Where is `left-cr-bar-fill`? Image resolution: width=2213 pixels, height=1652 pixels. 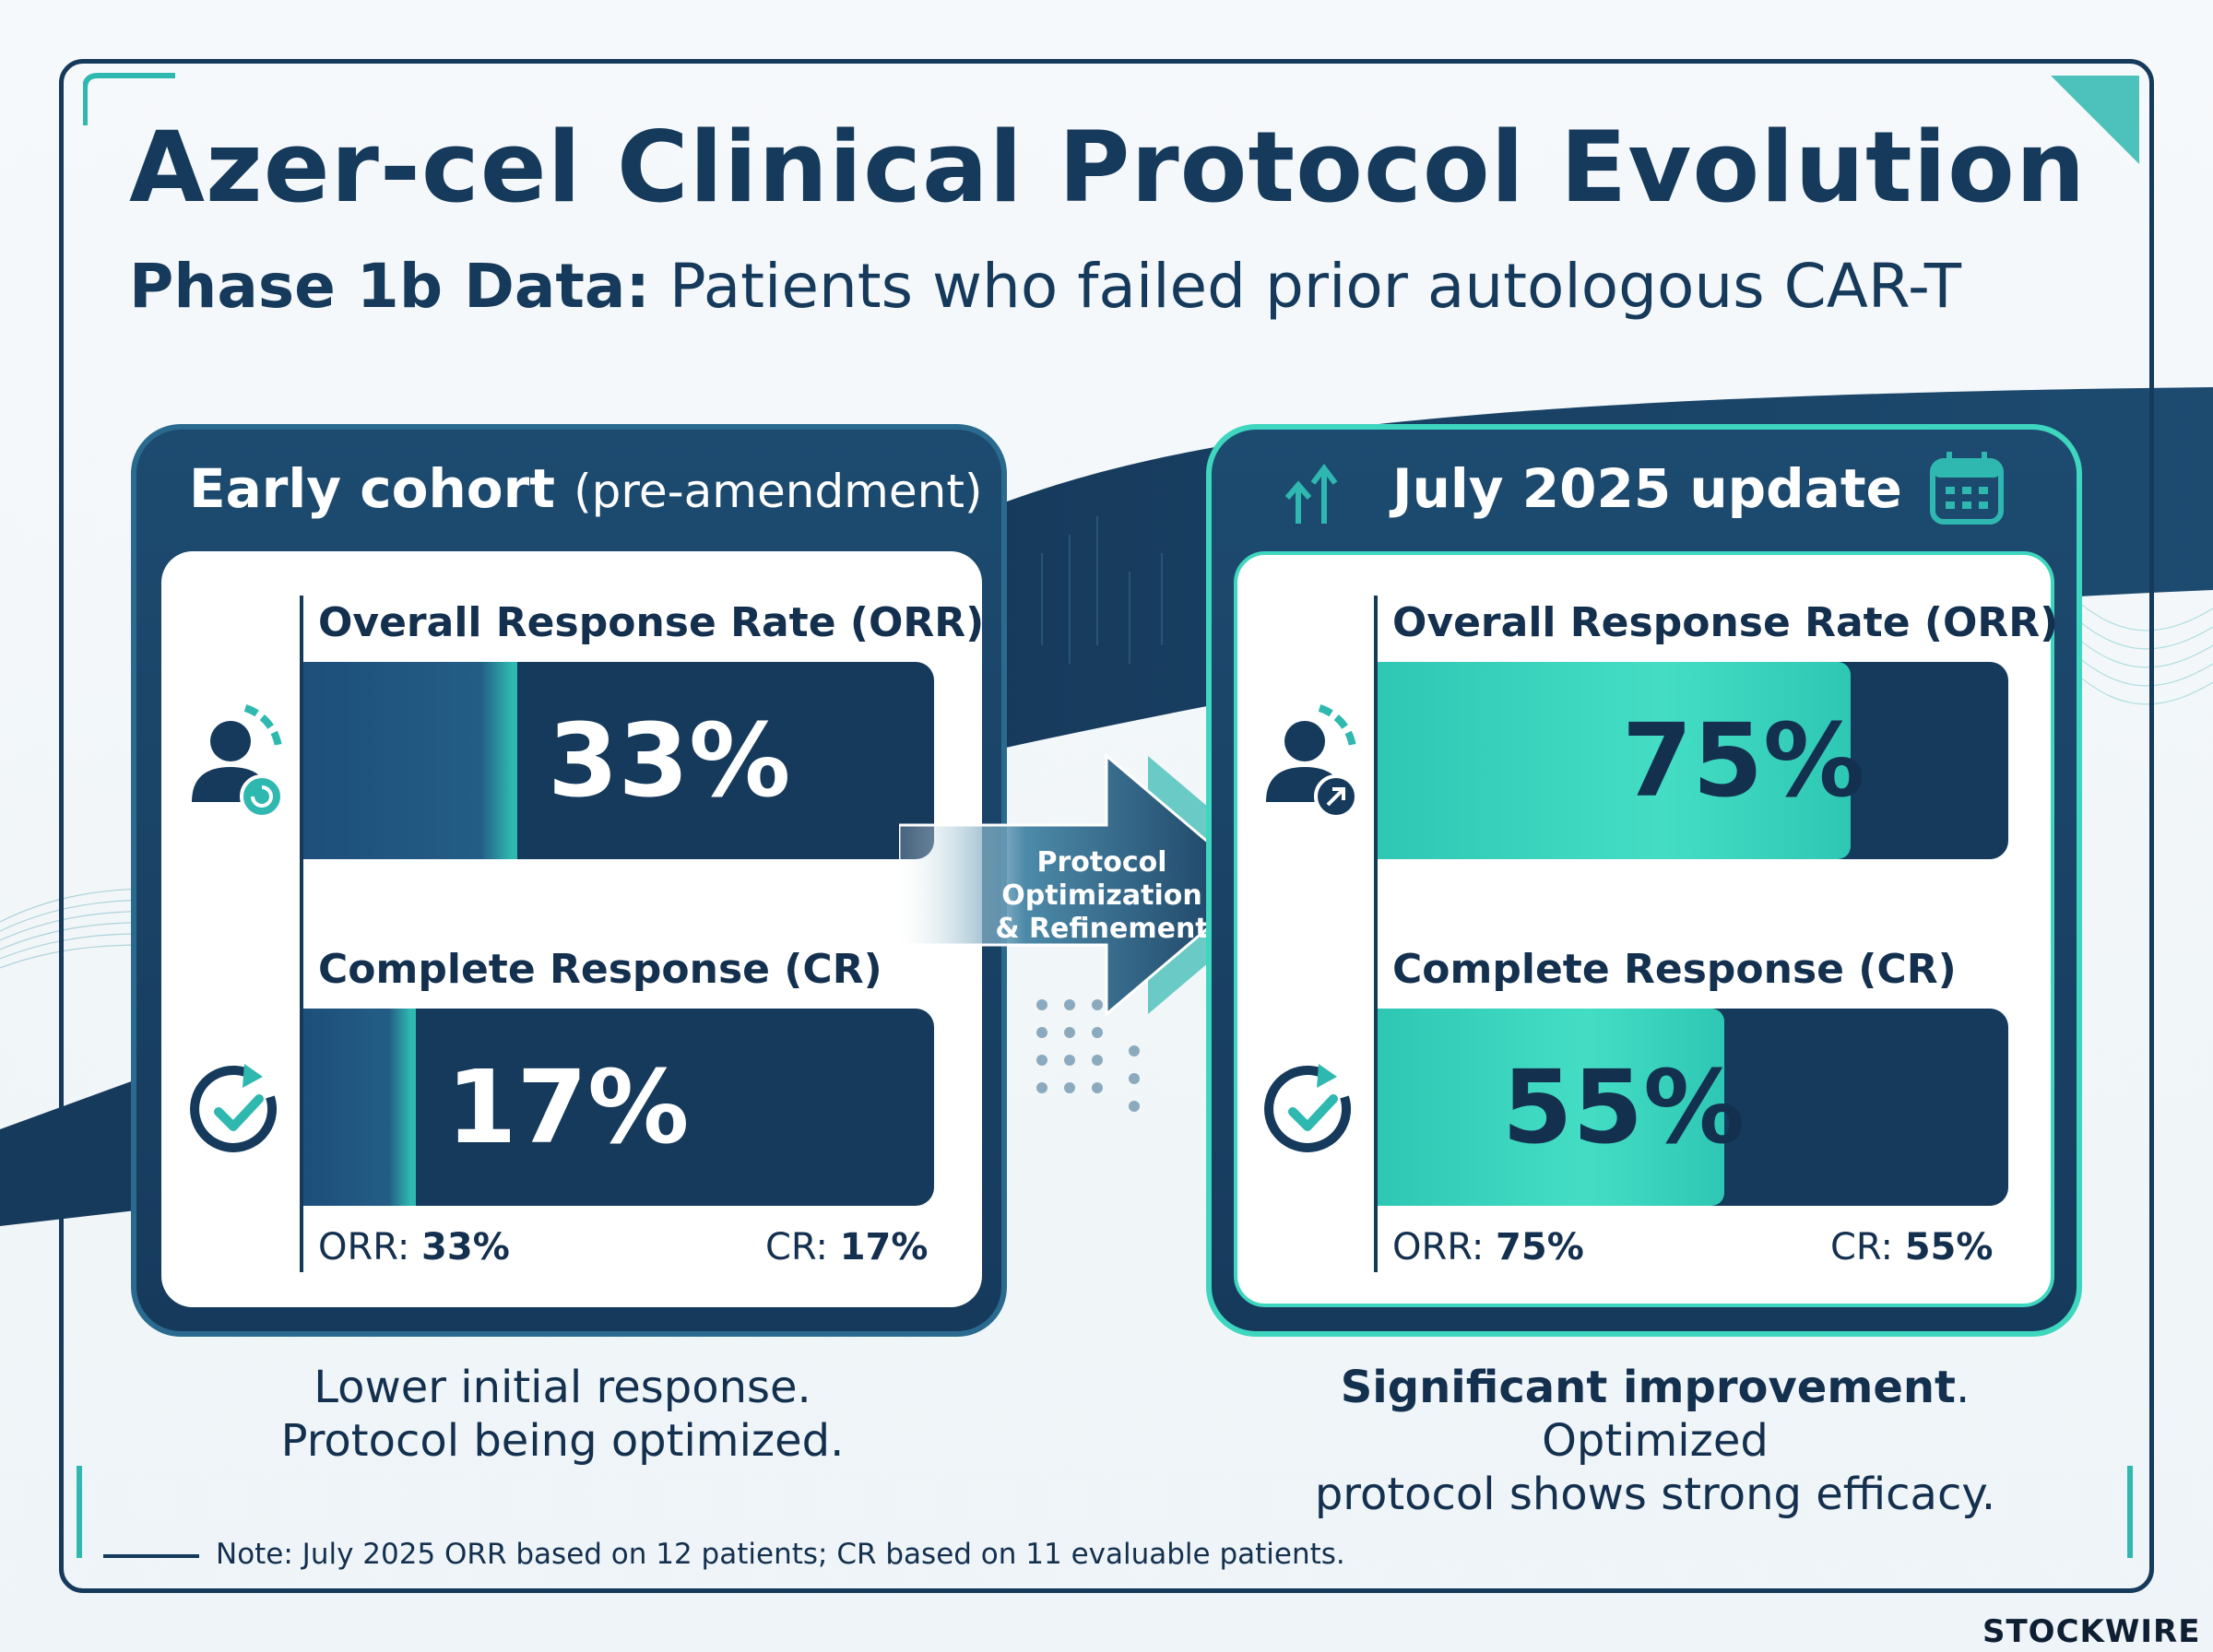
left-cr-bar-fill is located at coordinates (360, 1107).